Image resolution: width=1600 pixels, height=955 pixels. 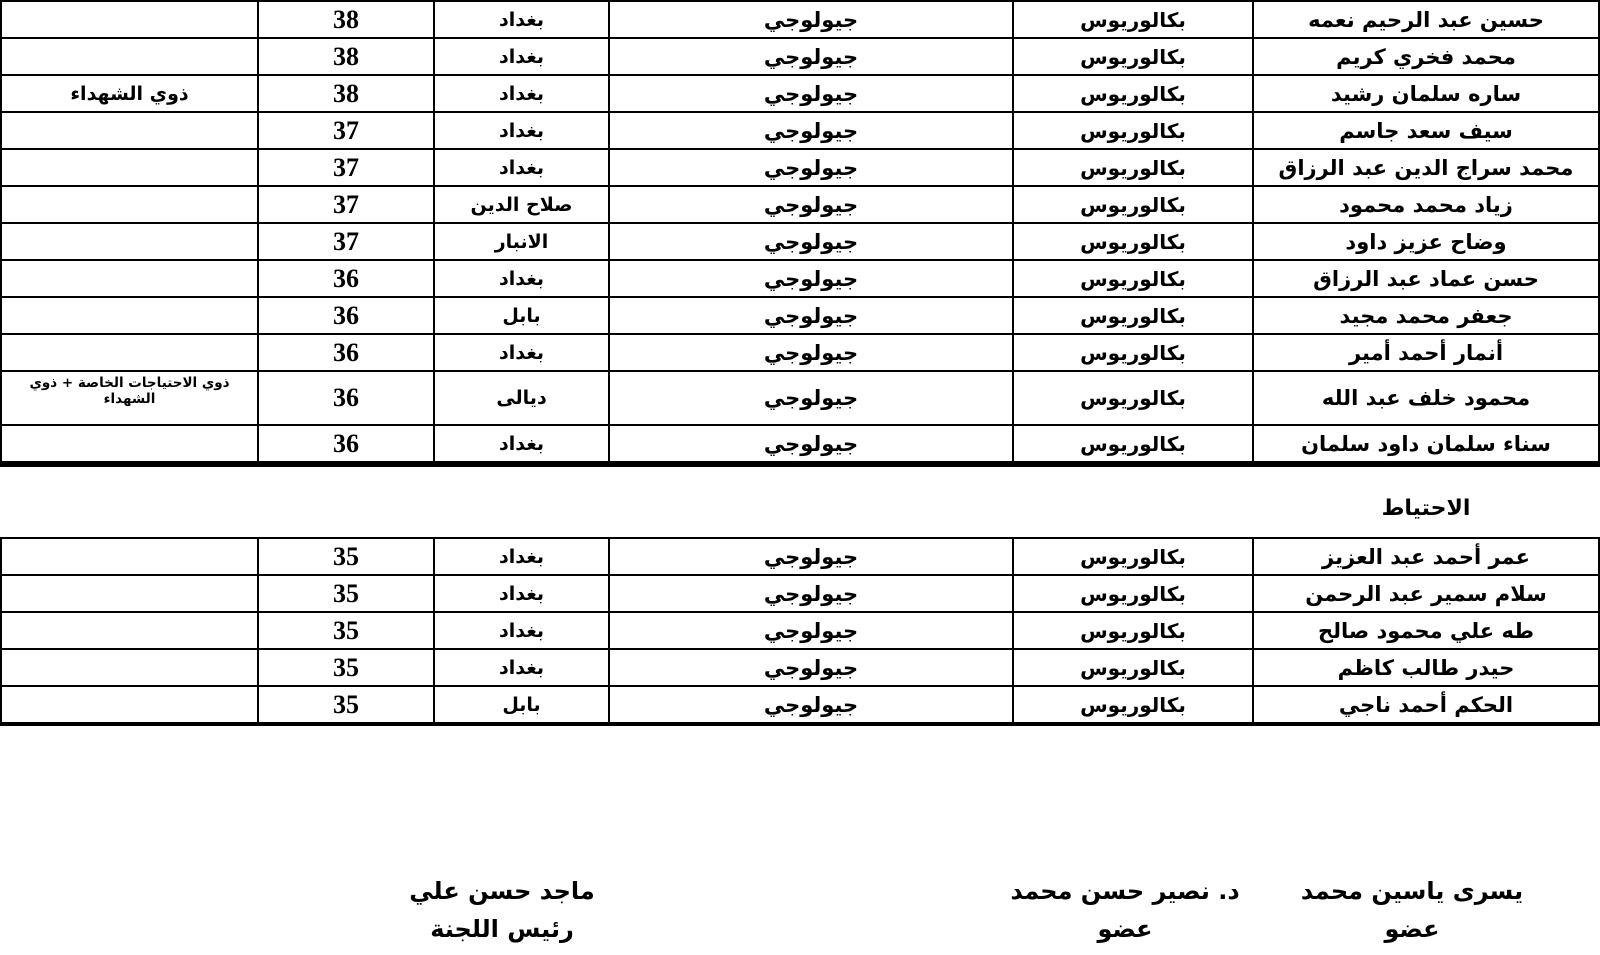 What do you see at coordinates (1426, 556) in the screenshot?
I see `name-cell: عمر أحمد عبد العزيز` at bounding box center [1426, 556].